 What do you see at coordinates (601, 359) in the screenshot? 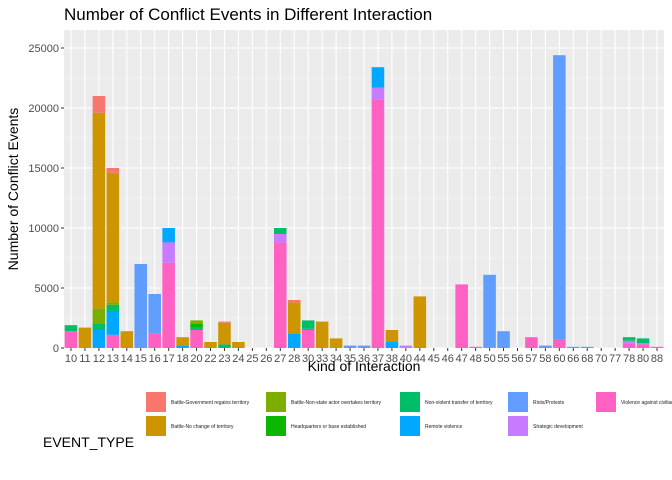
I see `x-tick-label: 70` at bounding box center [601, 359].